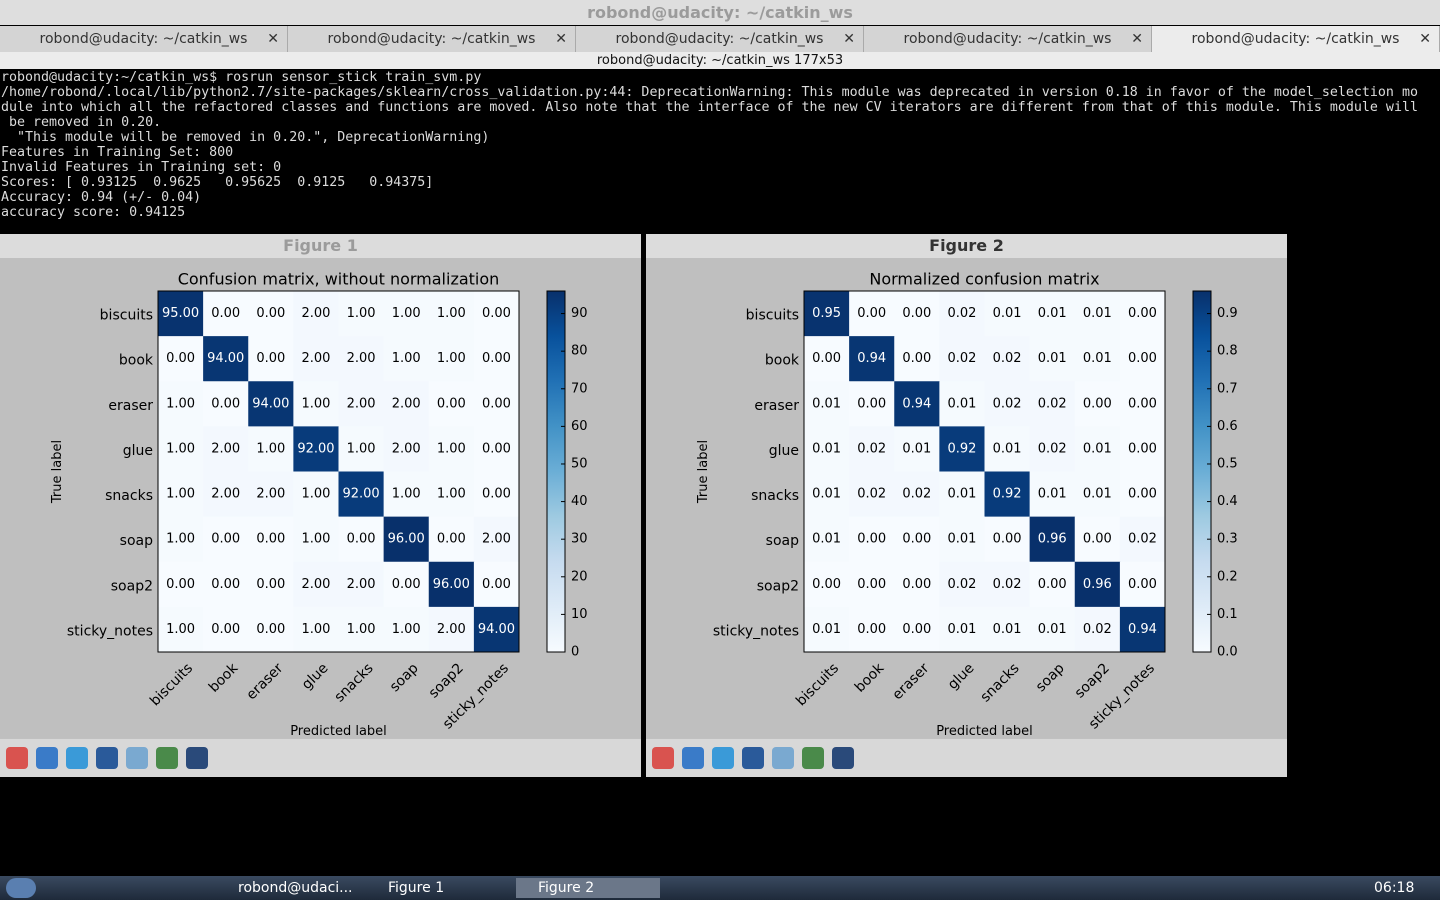 Image resolution: width=1440 pixels, height=900 pixels. I want to click on start-button, so click(21, 888).